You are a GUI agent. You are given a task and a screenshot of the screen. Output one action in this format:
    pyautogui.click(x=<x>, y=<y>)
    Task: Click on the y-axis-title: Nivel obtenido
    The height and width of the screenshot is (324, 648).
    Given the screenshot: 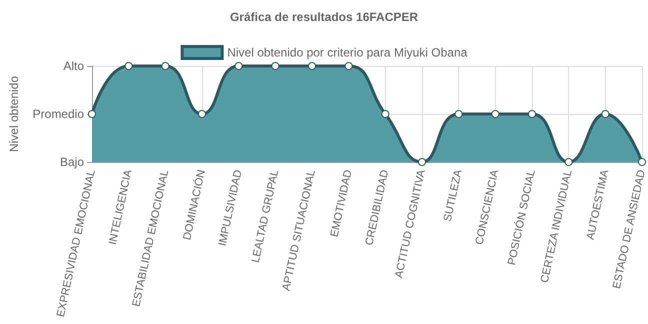 What is the action you would take?
    pyautogui.click(x=14, y=114)
    